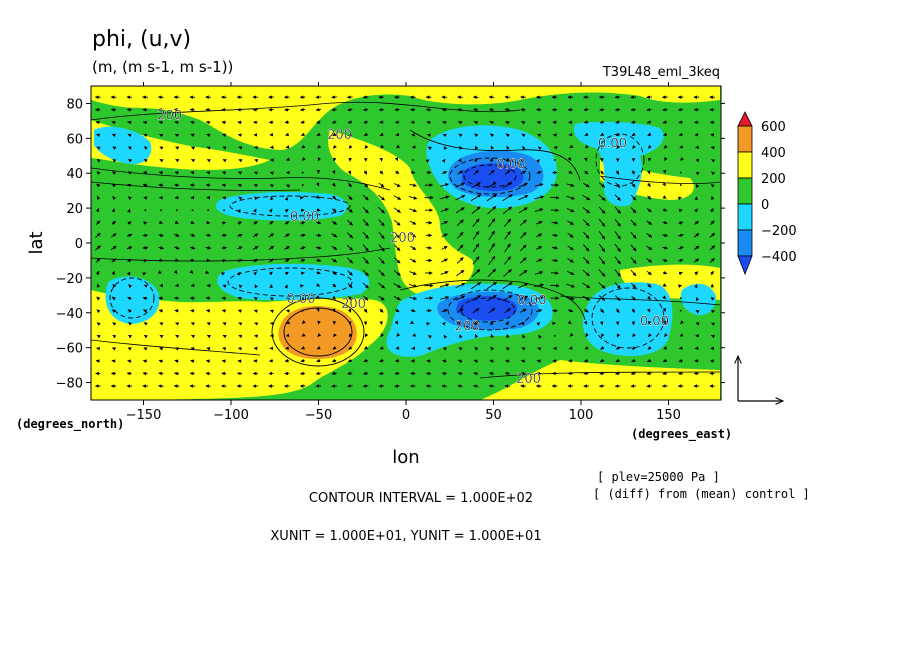 The width and height of the screenshot is (904, 654). I want to click on colorbar-segment, so click(745, 165).